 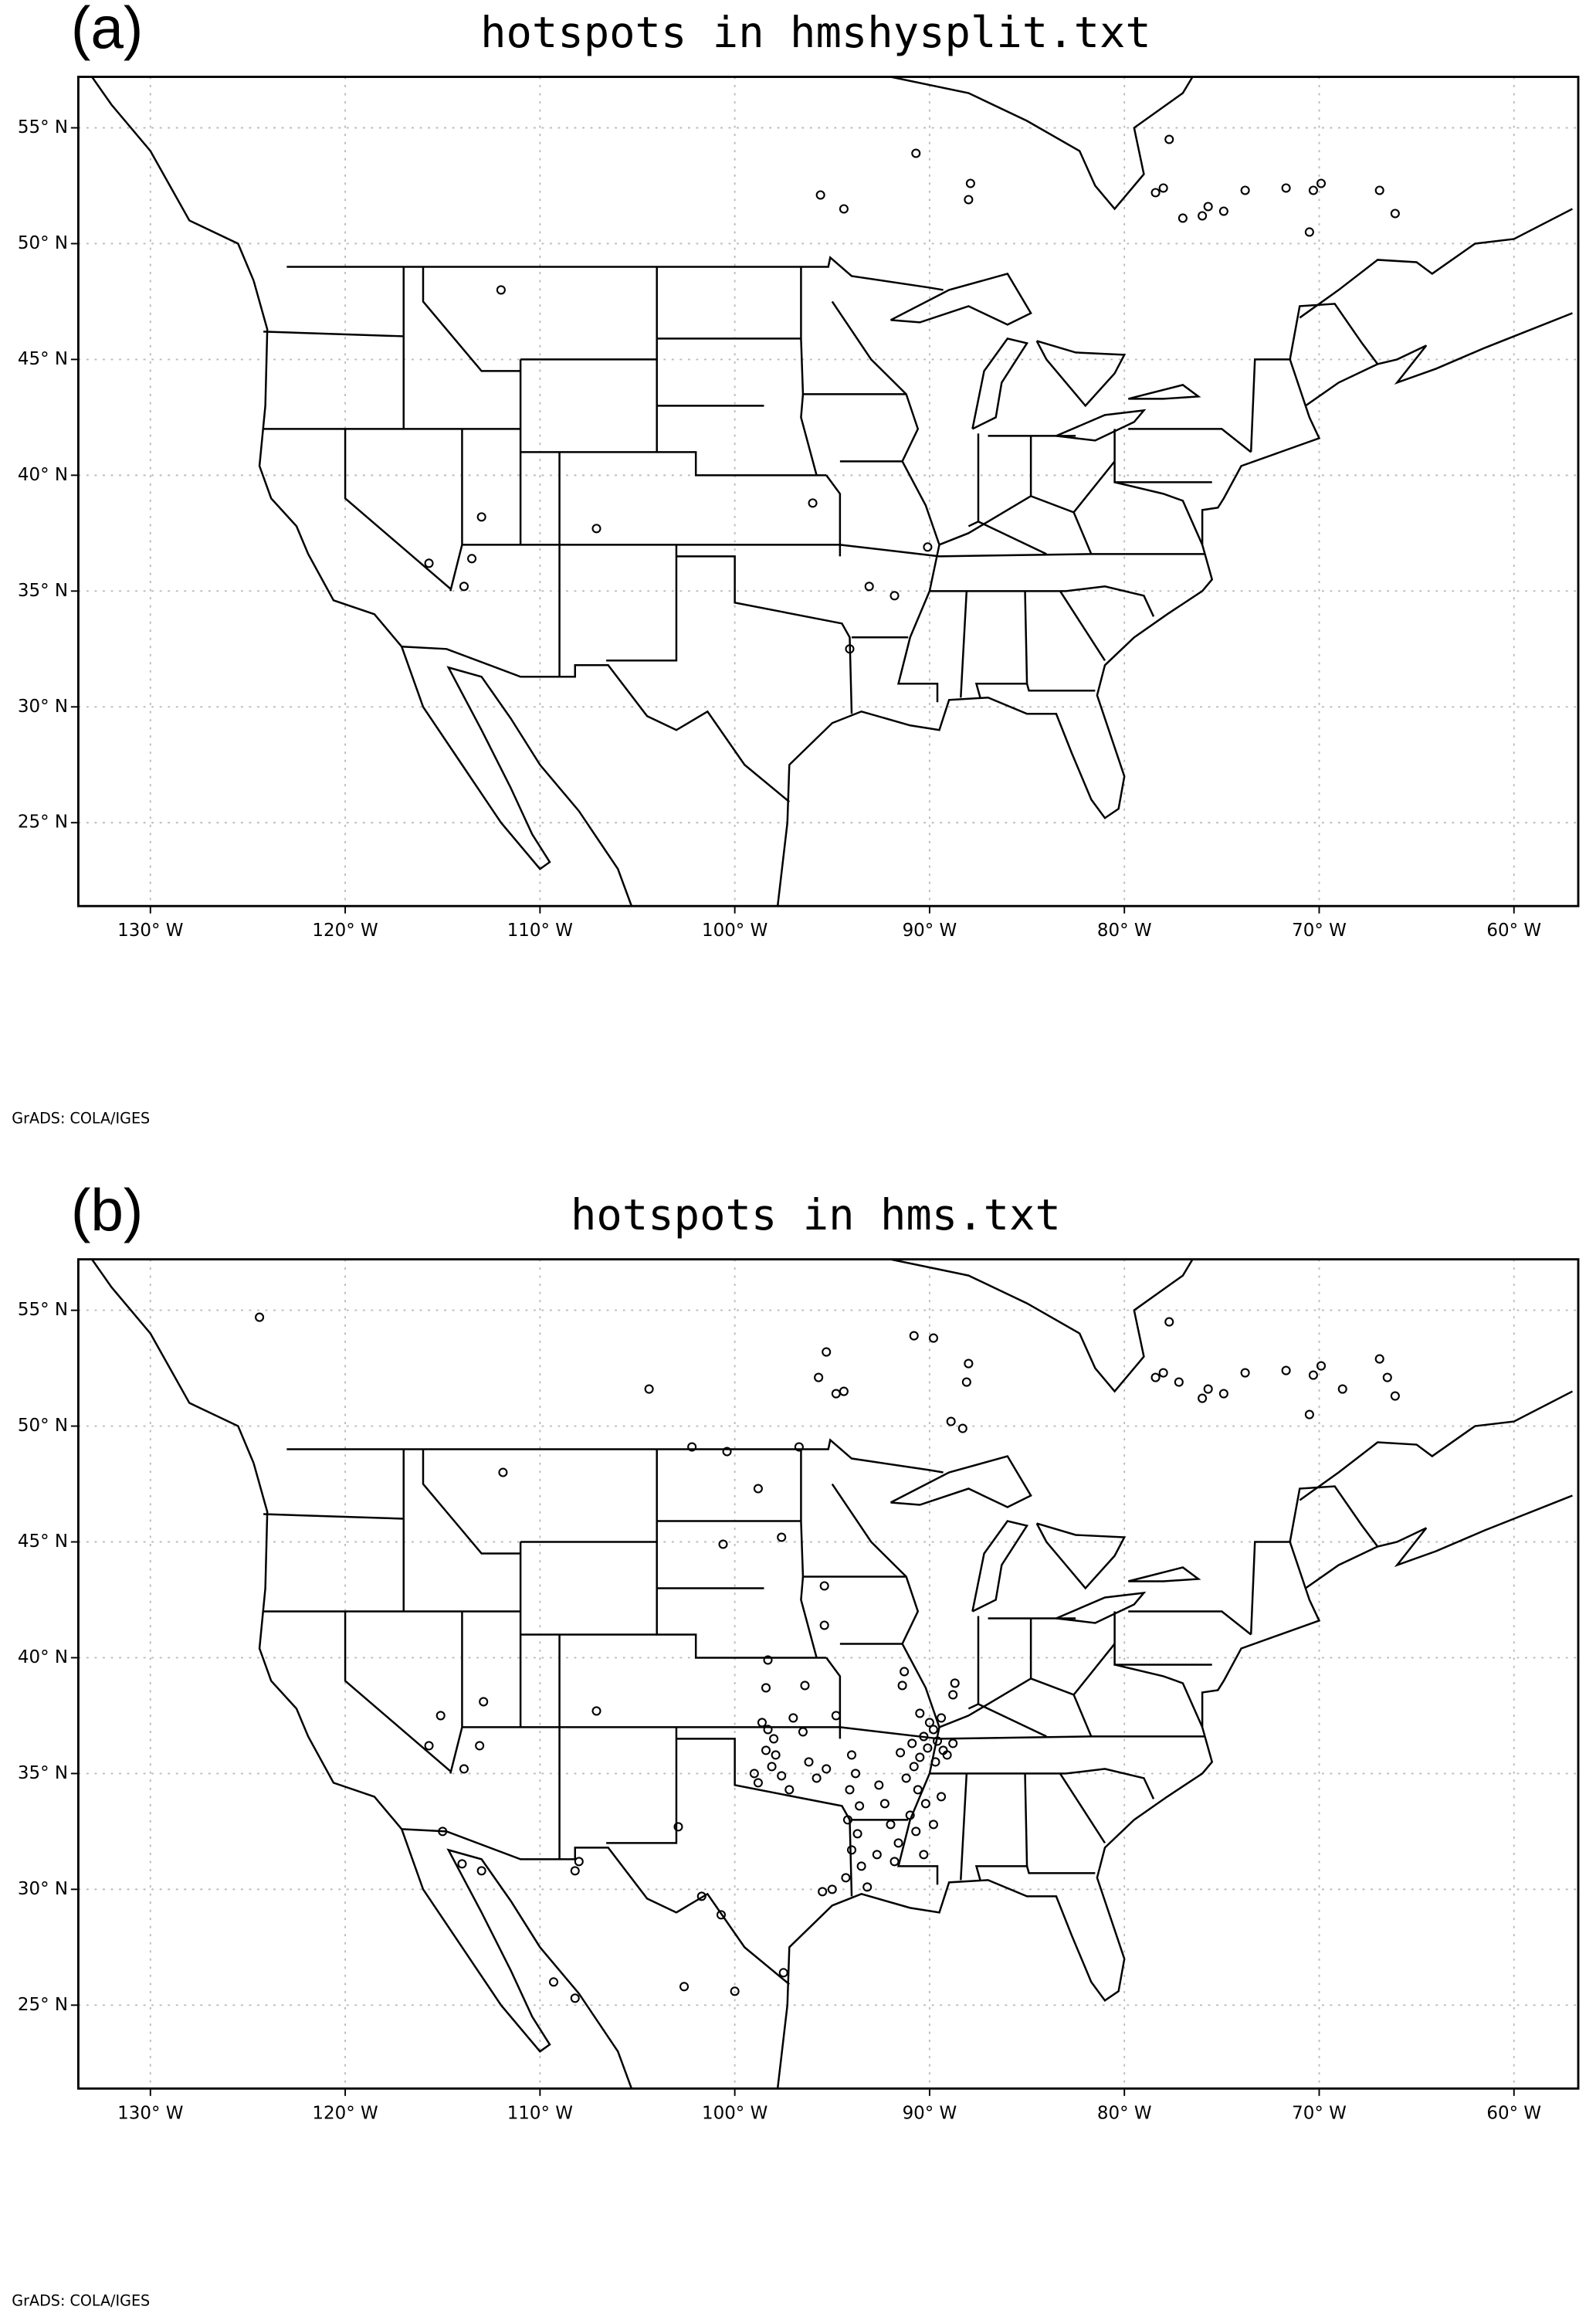 What do you see at coordinates (43, 1310) in the screenshot?
I see `y-tick-label: 55° N` at bounding box center [43, 1310].